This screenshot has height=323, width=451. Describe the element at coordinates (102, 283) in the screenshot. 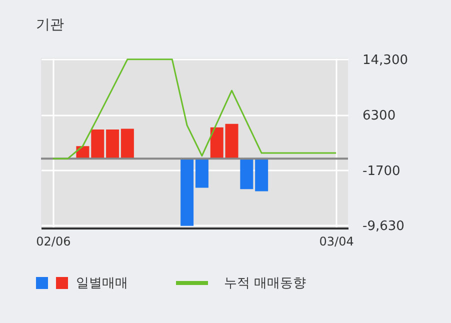

I see `legend-label: 일별매매` at that location.